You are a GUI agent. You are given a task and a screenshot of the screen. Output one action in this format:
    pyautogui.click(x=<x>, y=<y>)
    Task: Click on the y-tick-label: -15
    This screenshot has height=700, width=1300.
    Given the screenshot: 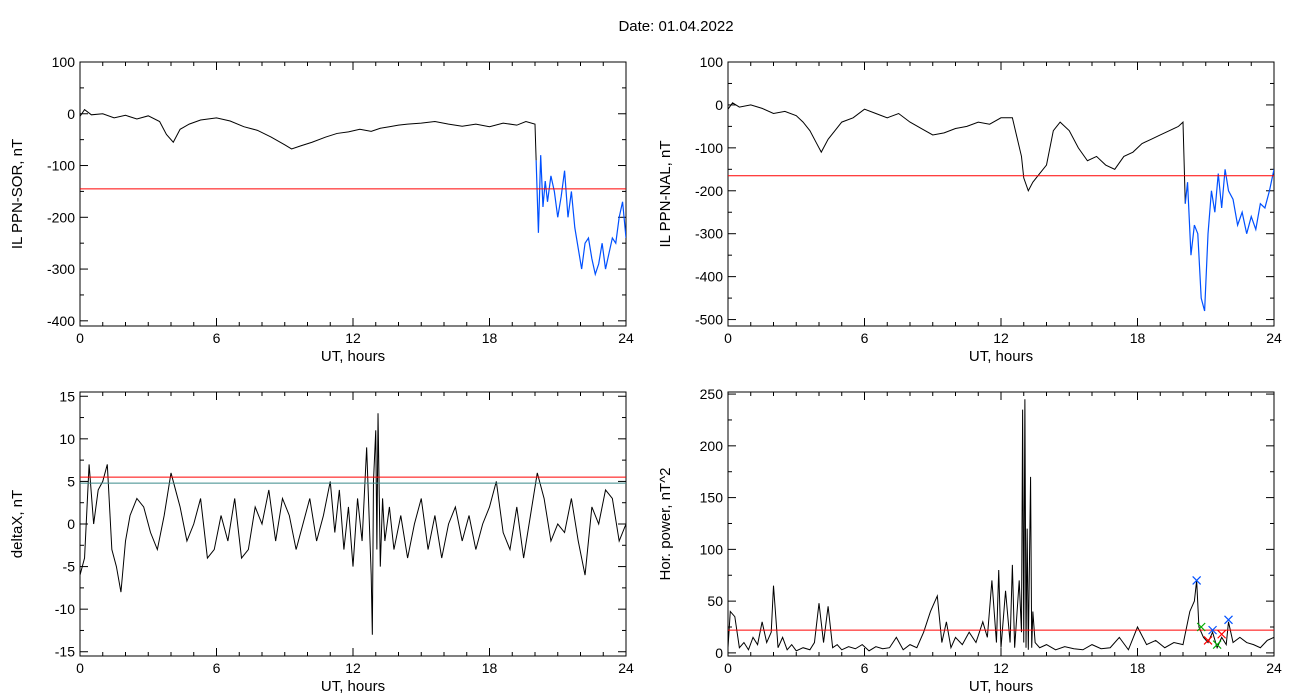 What is the action you would take?
    pyautogui.click(x=65, y=652)
    